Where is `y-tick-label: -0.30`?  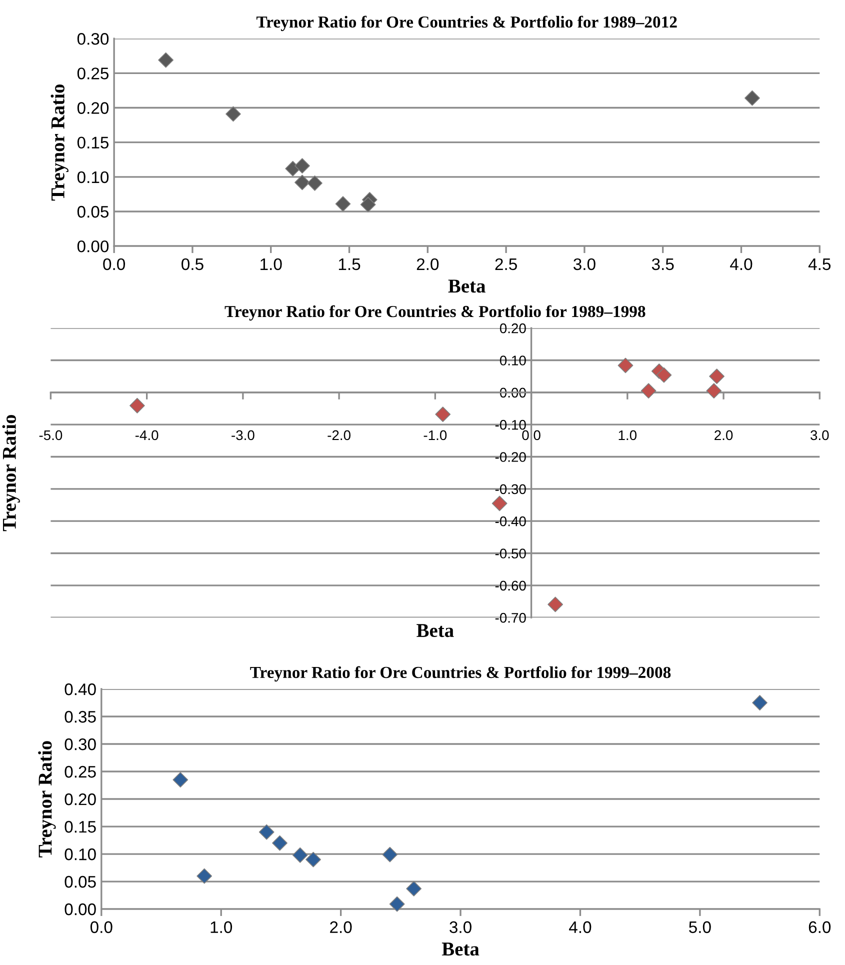
y-tick-label: -0.30 is located at coordinates (510, 489).